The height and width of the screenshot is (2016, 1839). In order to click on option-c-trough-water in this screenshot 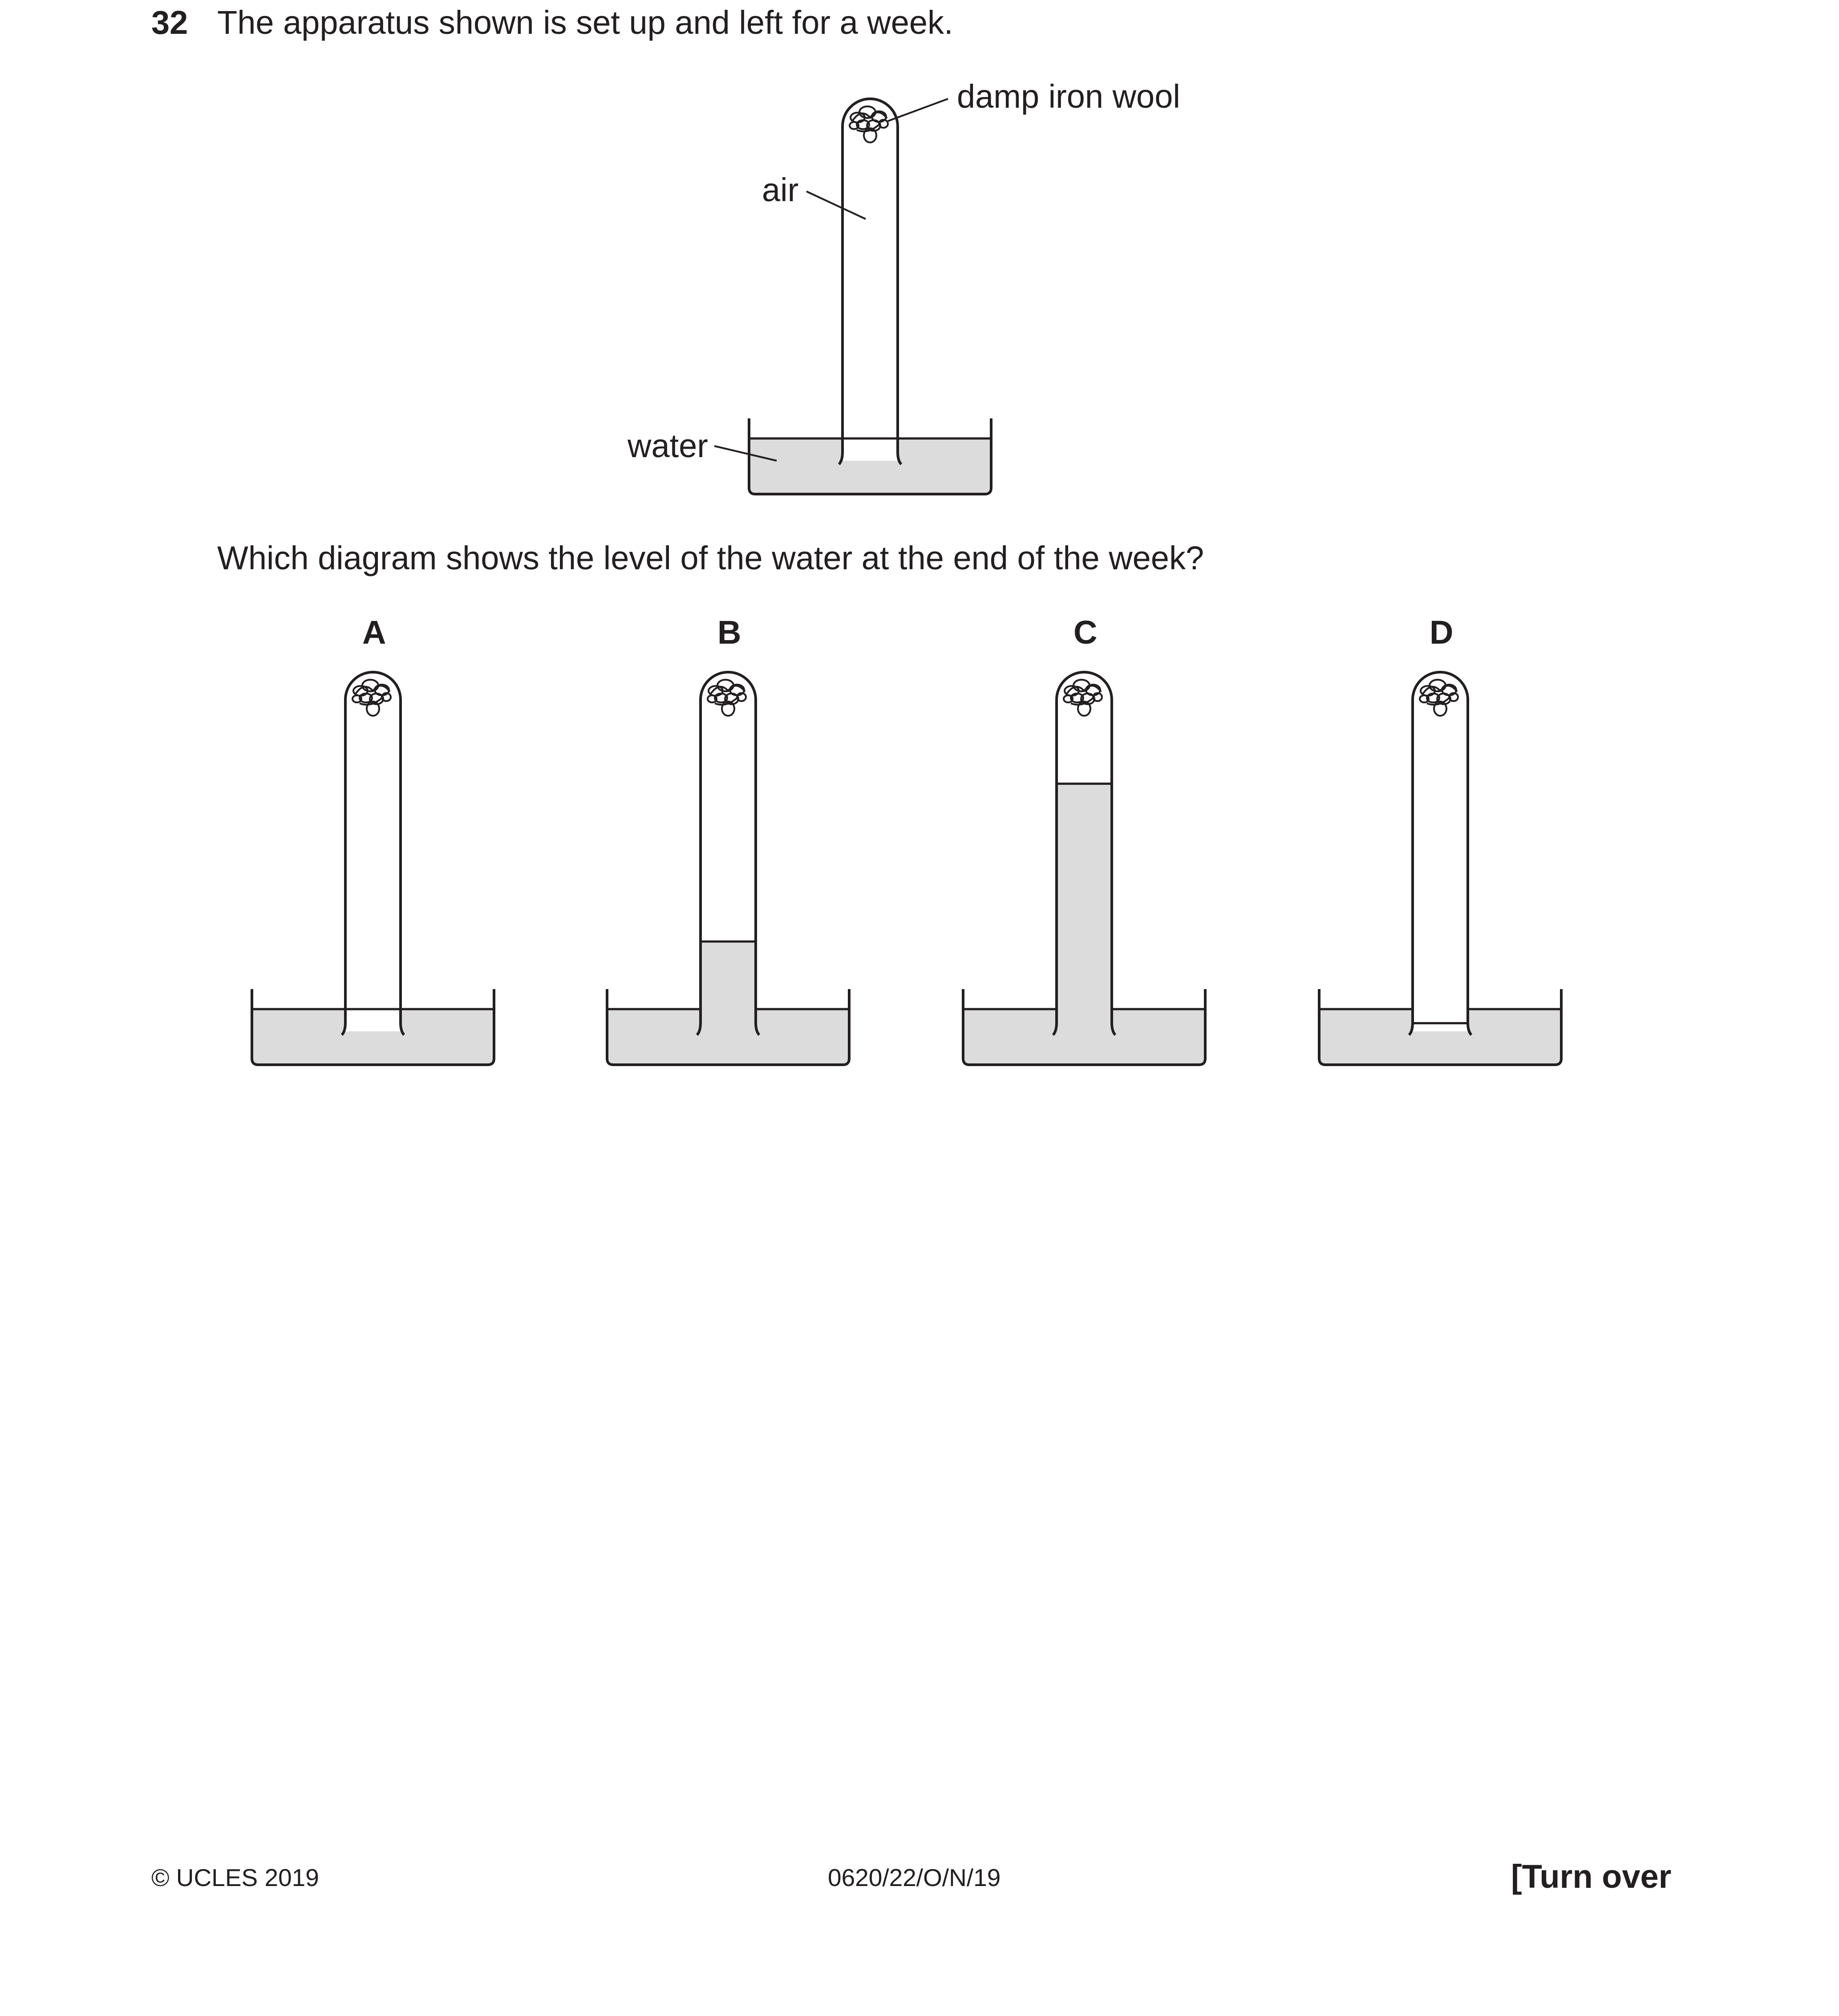, I will do `click(1084, 1037)`.